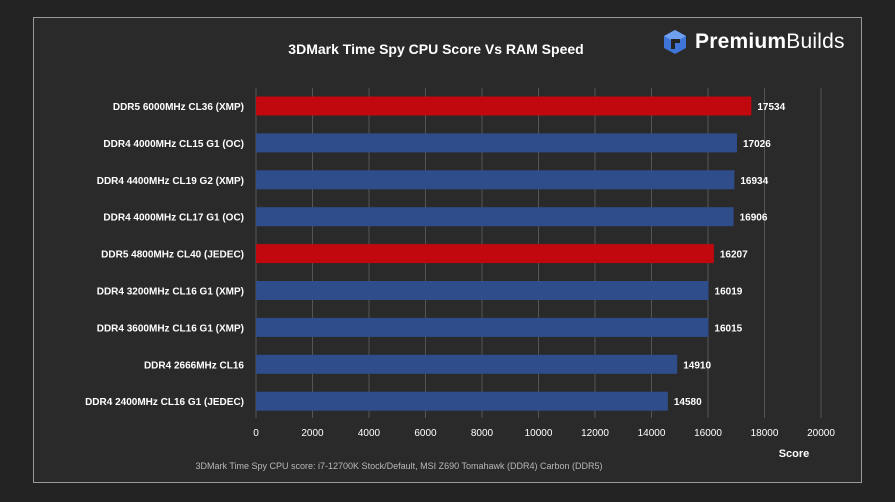 This screenshot has height=502, width=895. Describe the element at coordinates (757, 144) in the screenshot. I see `value-label: 17026` at that location.